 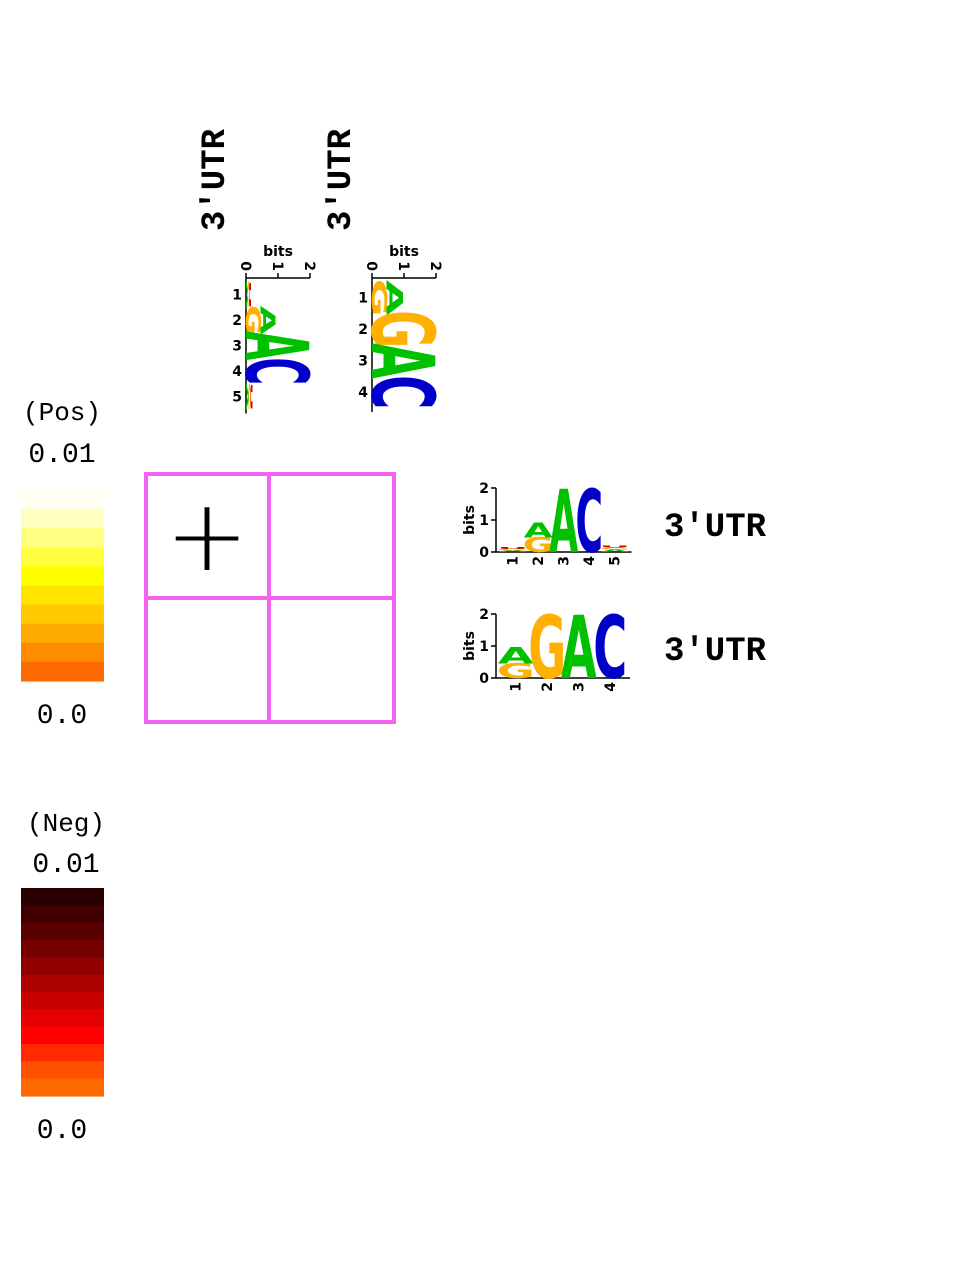 I want to click on col-logo-2-position-4: 4, so click(x=363, y=393).